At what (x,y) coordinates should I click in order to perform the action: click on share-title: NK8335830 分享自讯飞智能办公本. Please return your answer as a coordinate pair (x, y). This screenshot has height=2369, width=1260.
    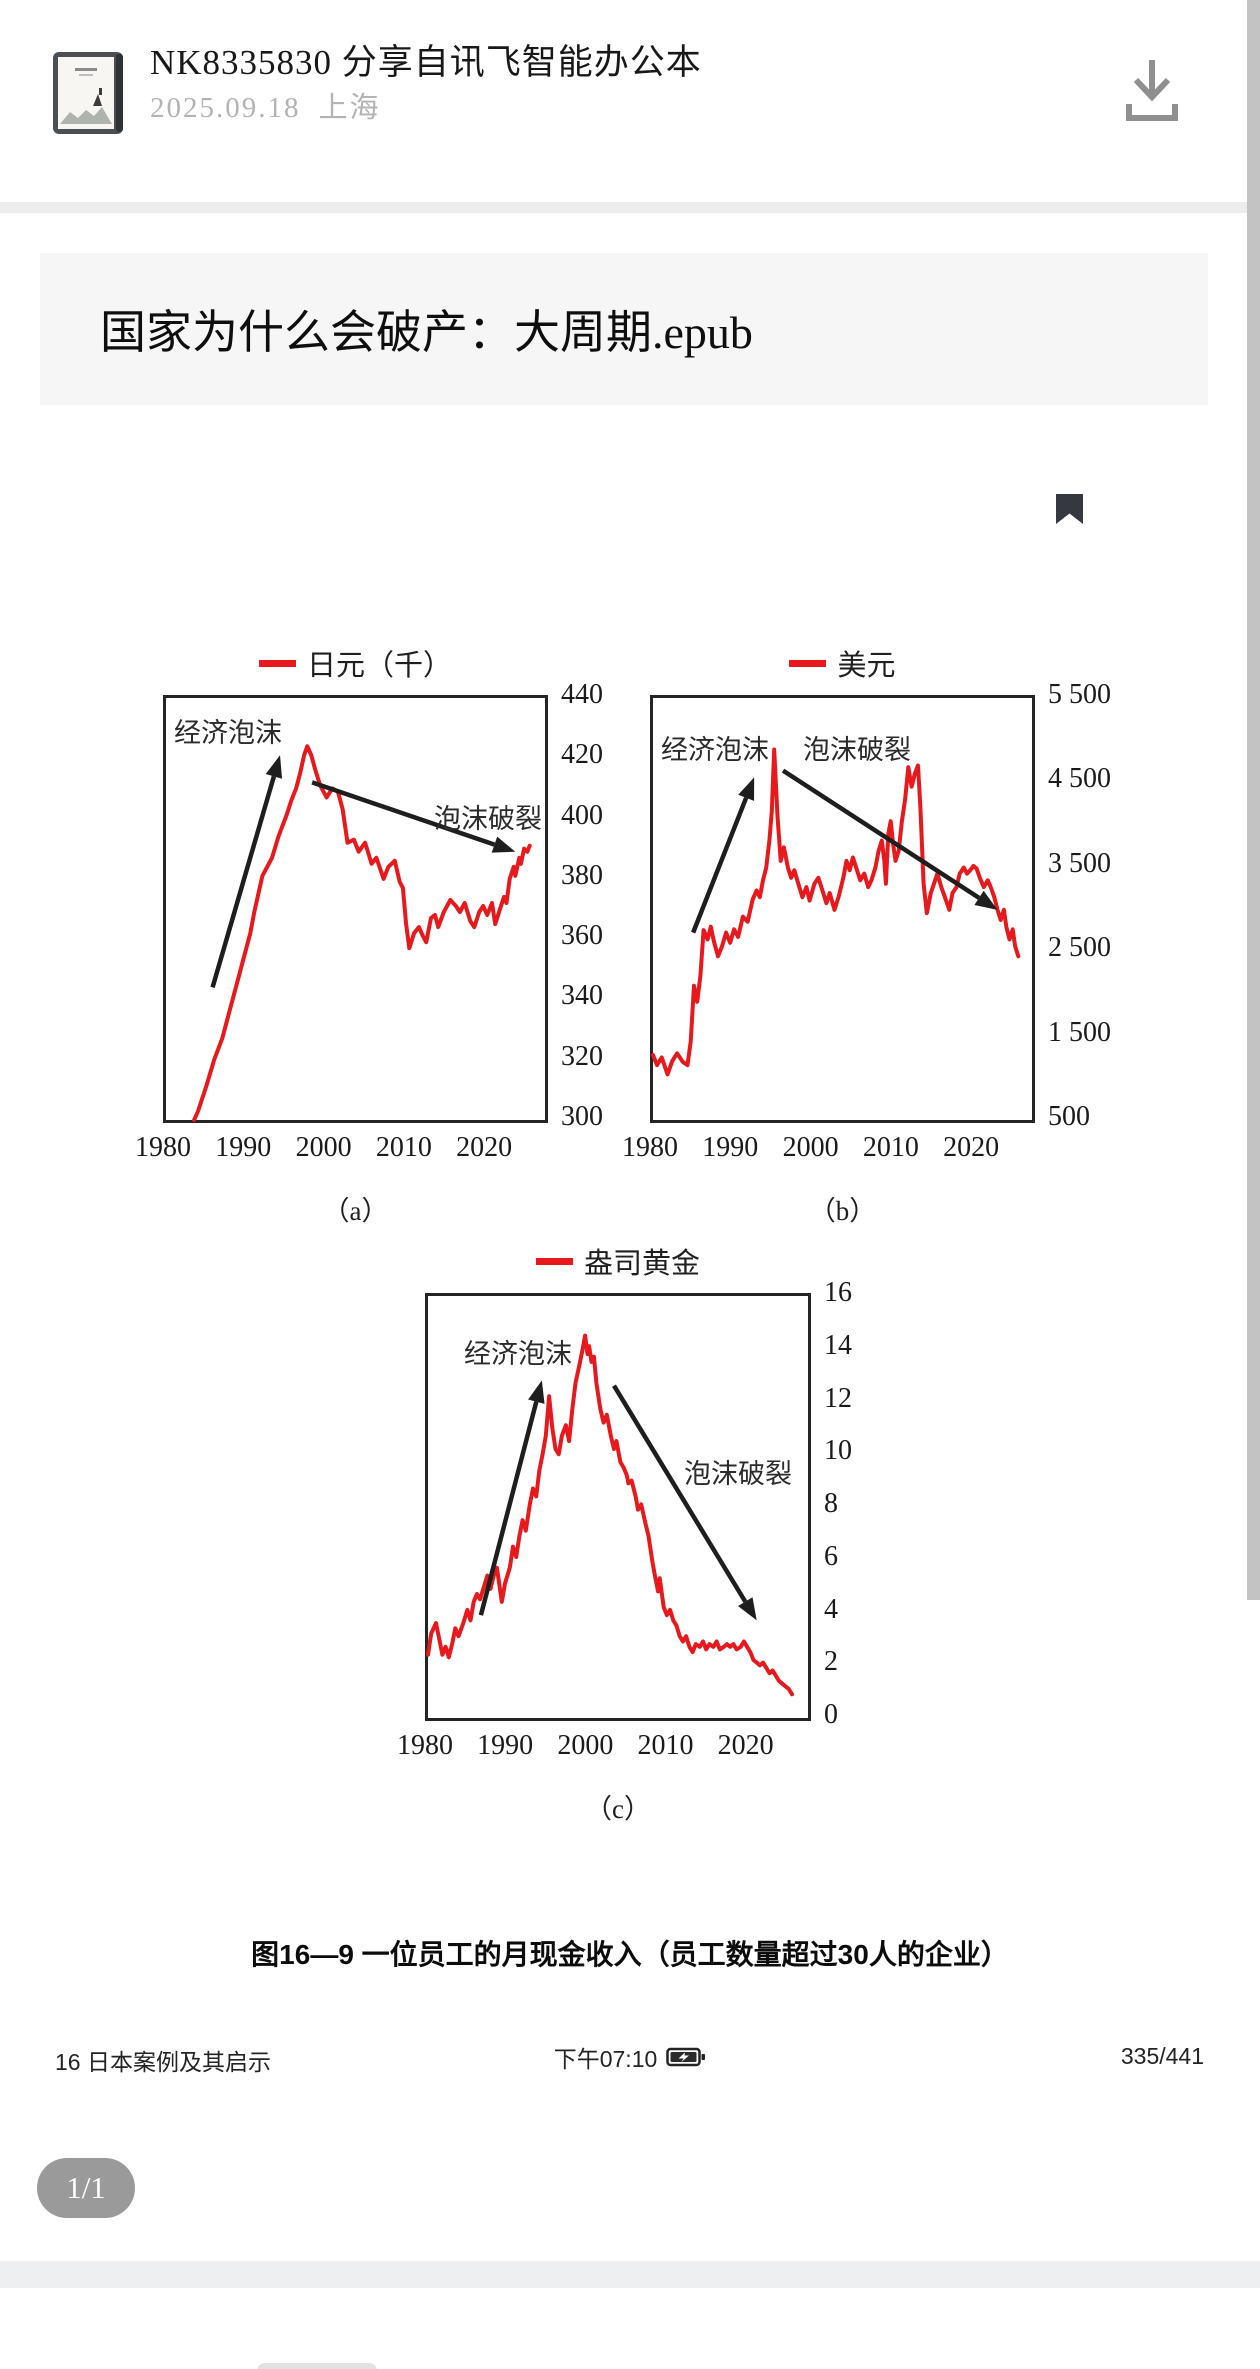
    Looking at the image, I should click on (426, 62).